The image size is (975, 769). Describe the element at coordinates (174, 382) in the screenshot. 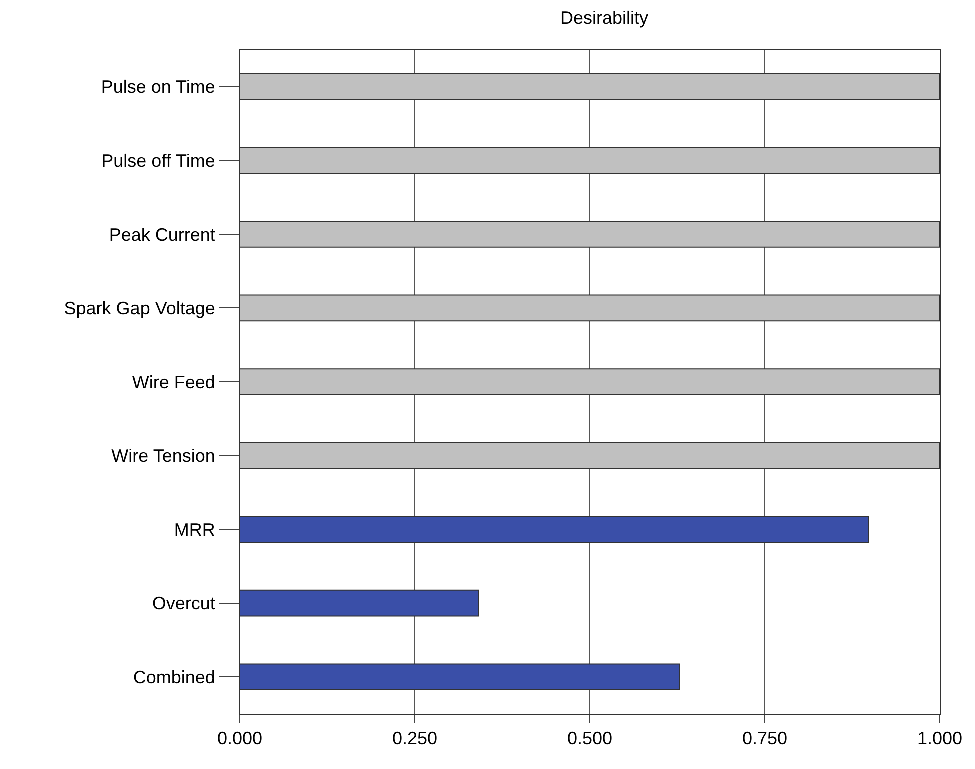

I see `y-tick-label: Wire Feed` at that location.